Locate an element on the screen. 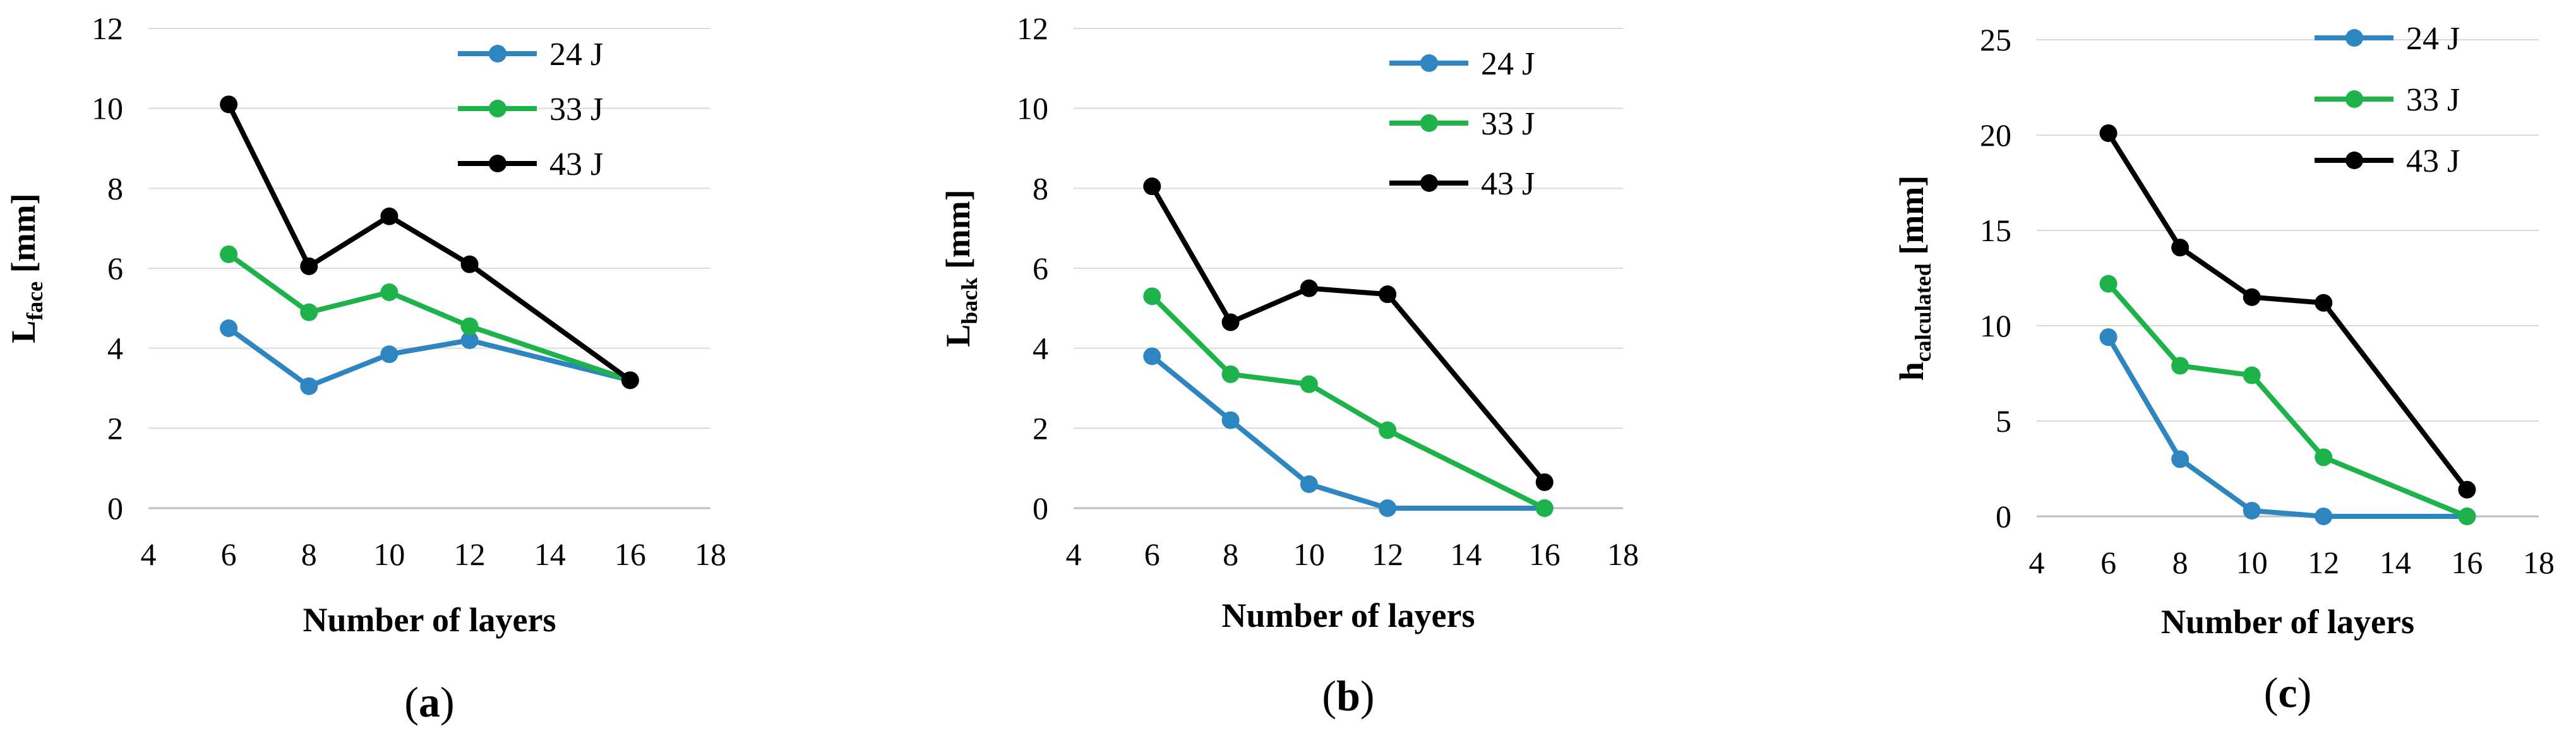 The width and height of the screenshot is (2576, 743). y-axis-title-subscript: face is located at coordinates (34, 301).